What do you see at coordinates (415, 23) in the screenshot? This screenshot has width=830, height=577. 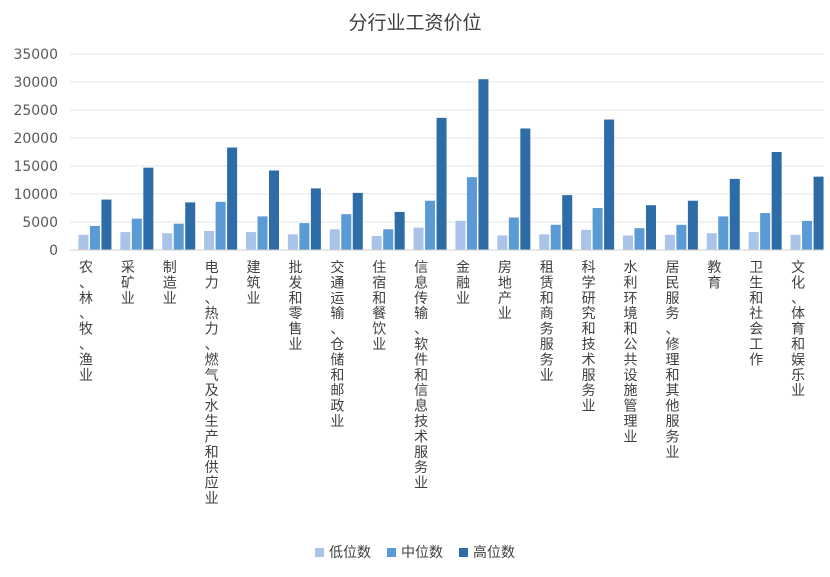 I see `chart-title: 分行业工资价位` at bounding box center [415, 23].